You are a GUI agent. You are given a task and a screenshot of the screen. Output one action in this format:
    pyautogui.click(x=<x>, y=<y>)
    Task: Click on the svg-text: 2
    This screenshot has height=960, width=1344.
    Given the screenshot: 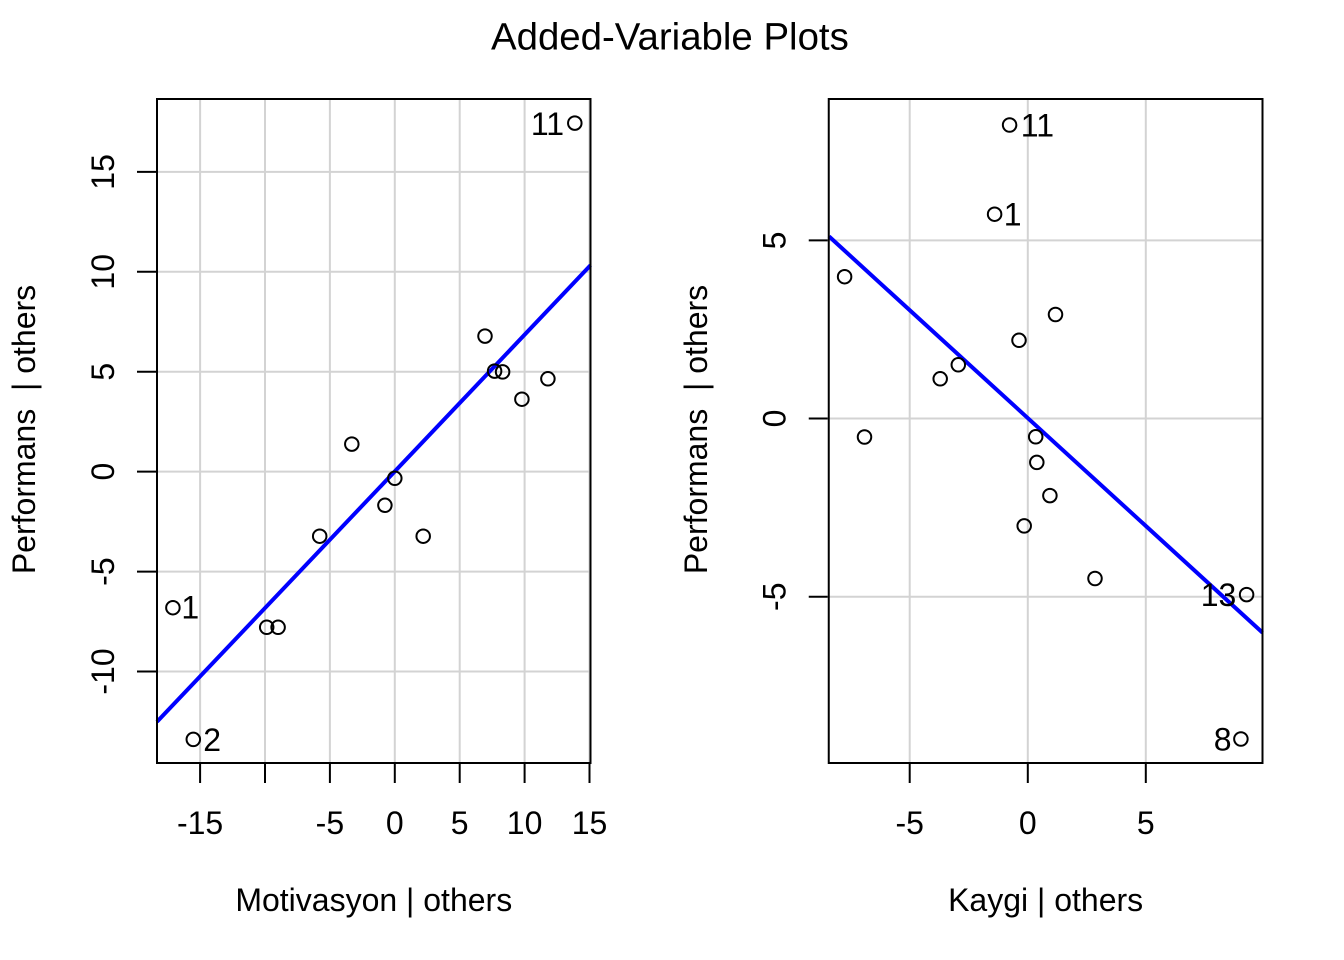 What is the action you would take?
    pyautogui.click(x=212, y=740)
    